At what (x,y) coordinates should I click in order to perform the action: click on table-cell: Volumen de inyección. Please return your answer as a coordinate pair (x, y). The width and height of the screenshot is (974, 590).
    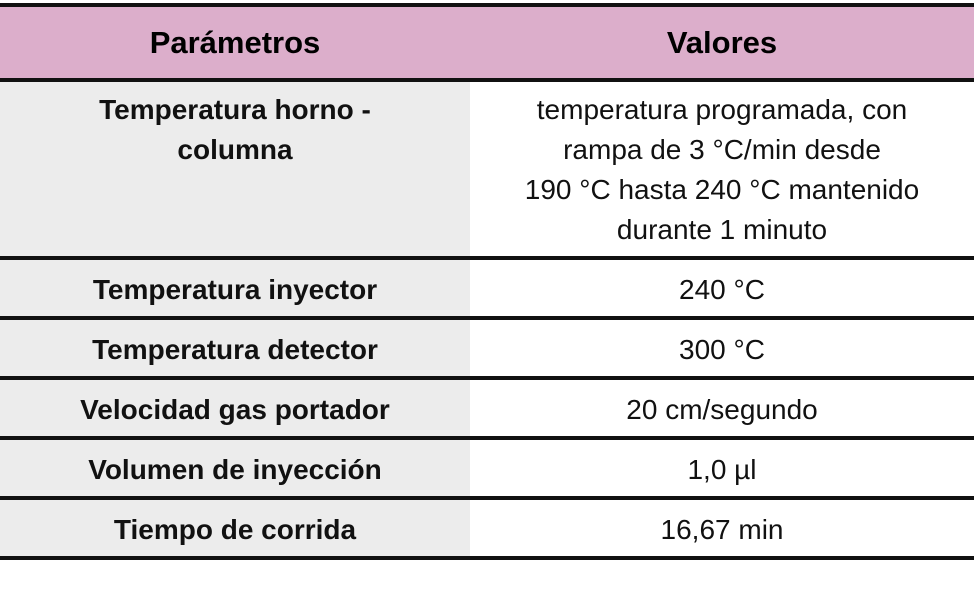
    Looking at the image, I should click on (235, 468).